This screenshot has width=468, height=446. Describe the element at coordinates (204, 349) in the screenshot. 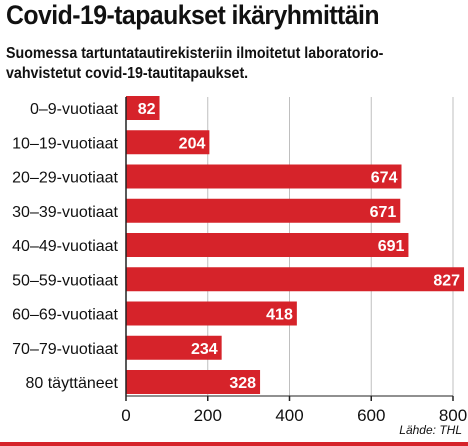

I see `value-label: 234` at that location.